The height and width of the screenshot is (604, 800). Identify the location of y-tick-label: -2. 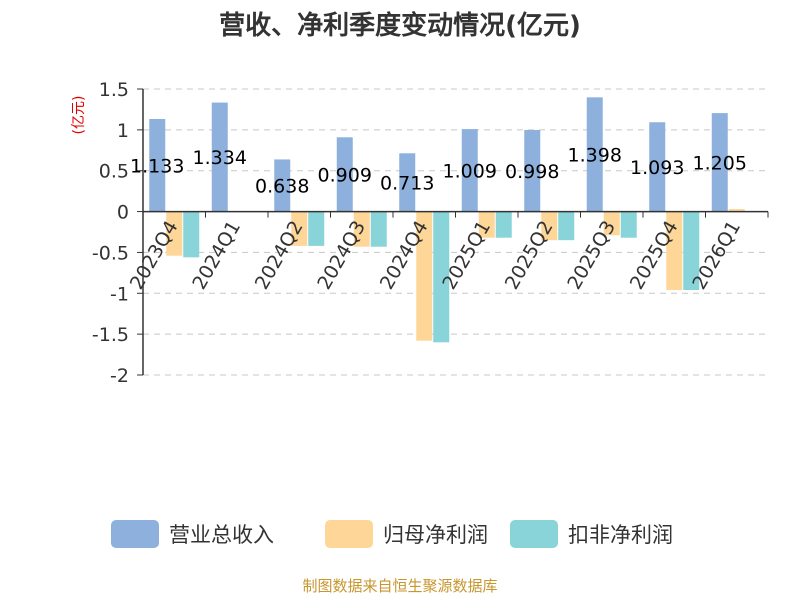
(119, 376).